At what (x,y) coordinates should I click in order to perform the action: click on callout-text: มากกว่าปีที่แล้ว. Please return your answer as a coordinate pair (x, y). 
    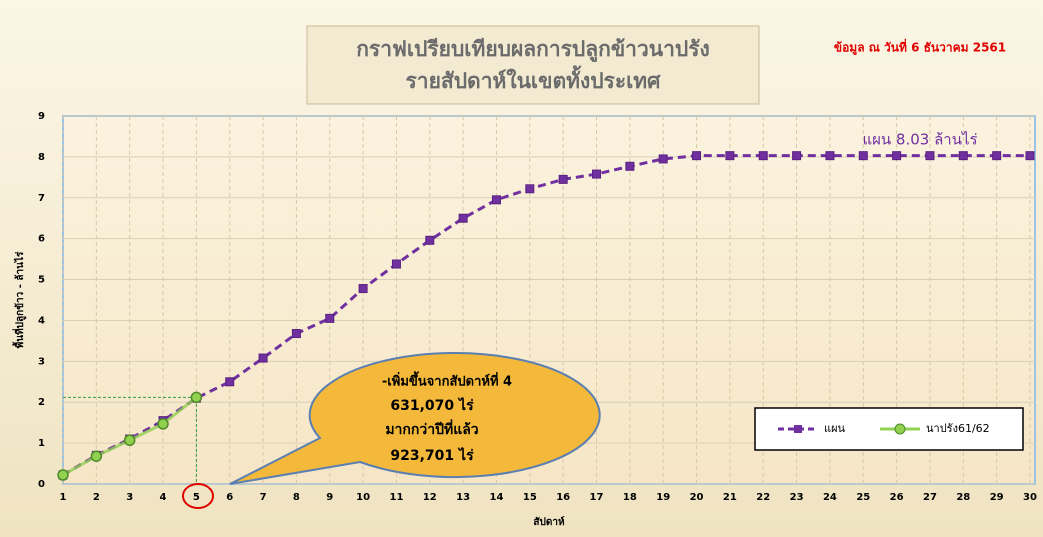
    Looking at the image, I should click on (431, 428).